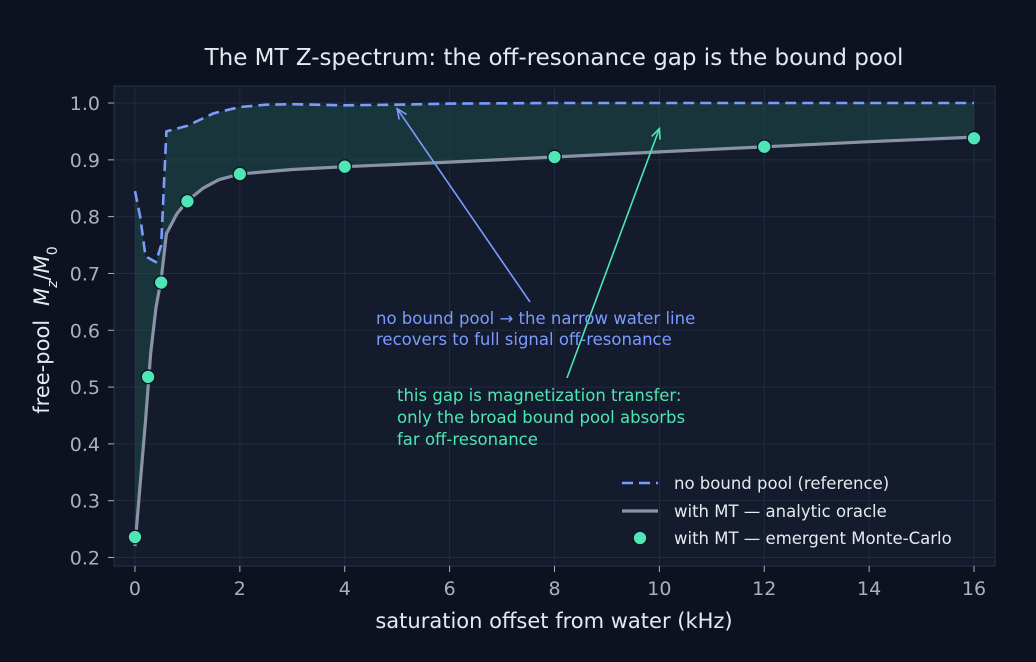 This screenshot has height=662, width=1036. Describe the element at coordinates (656, 133) in the screenshot. I see `gap-note-arrow-head` at that location.